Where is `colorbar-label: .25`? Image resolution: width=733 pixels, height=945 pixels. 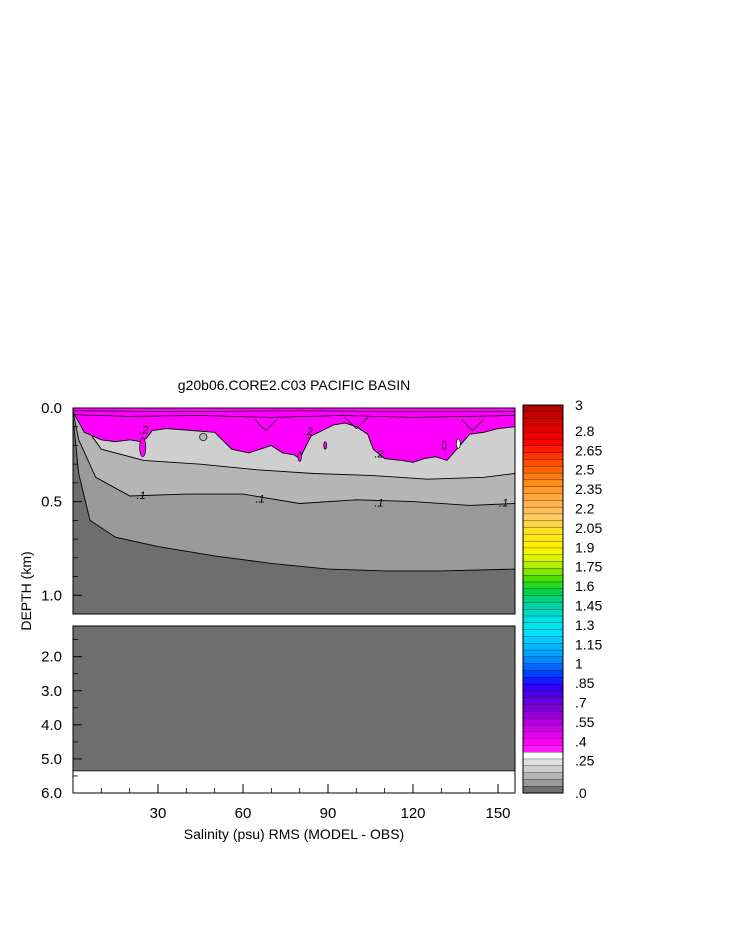
colorbar-label: .25 is located at coordinates (585, 761).